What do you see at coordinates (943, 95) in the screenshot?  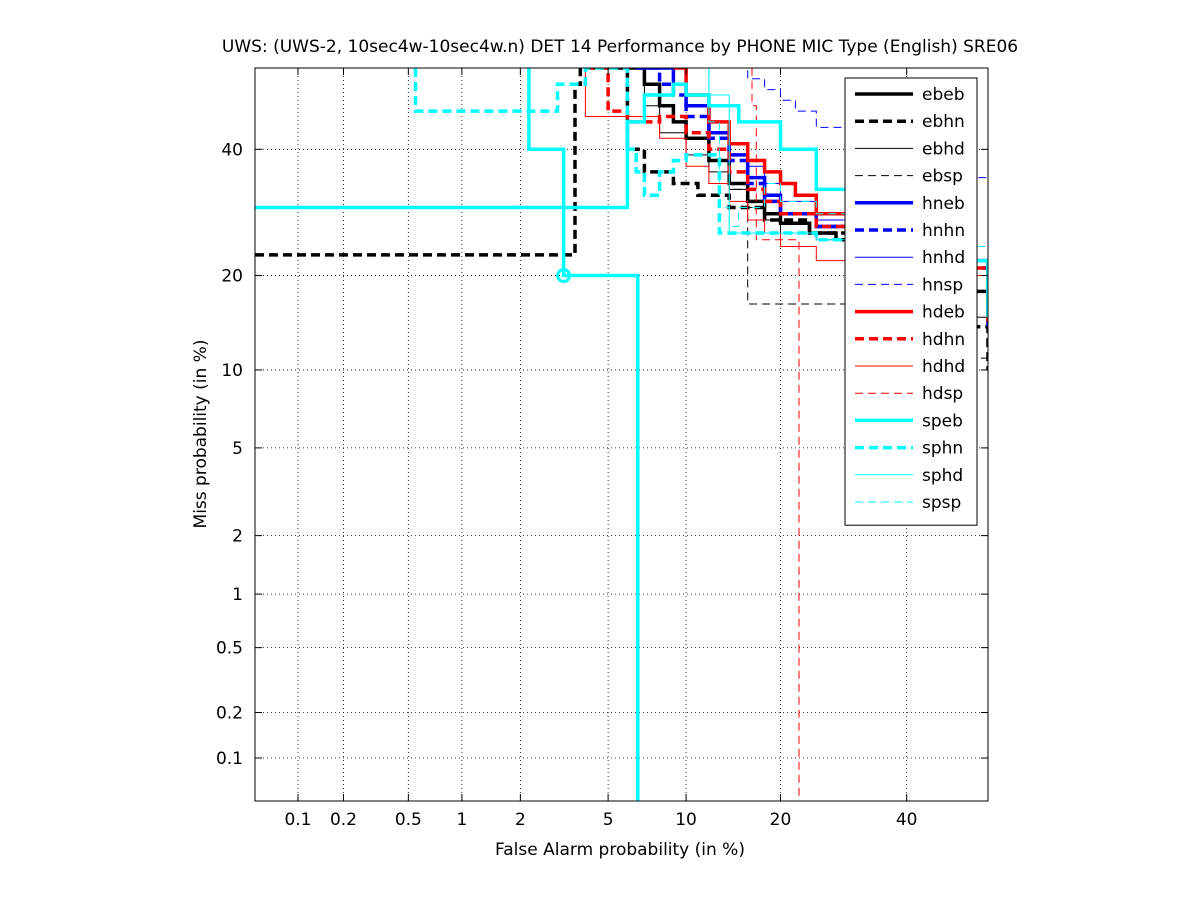 I see `legend-label-ebeb: ebeb` at bounding box center [943, 95].